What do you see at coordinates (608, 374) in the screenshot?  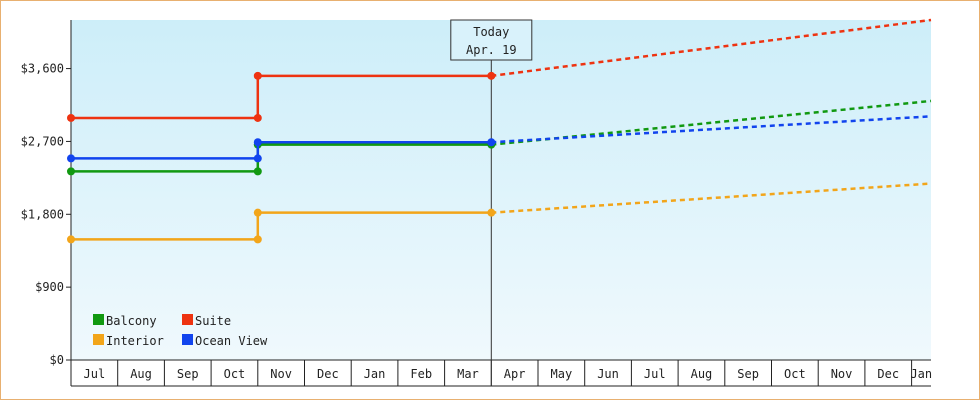 I see `x-tick-label: Jun` at bounding box center [608, 374].